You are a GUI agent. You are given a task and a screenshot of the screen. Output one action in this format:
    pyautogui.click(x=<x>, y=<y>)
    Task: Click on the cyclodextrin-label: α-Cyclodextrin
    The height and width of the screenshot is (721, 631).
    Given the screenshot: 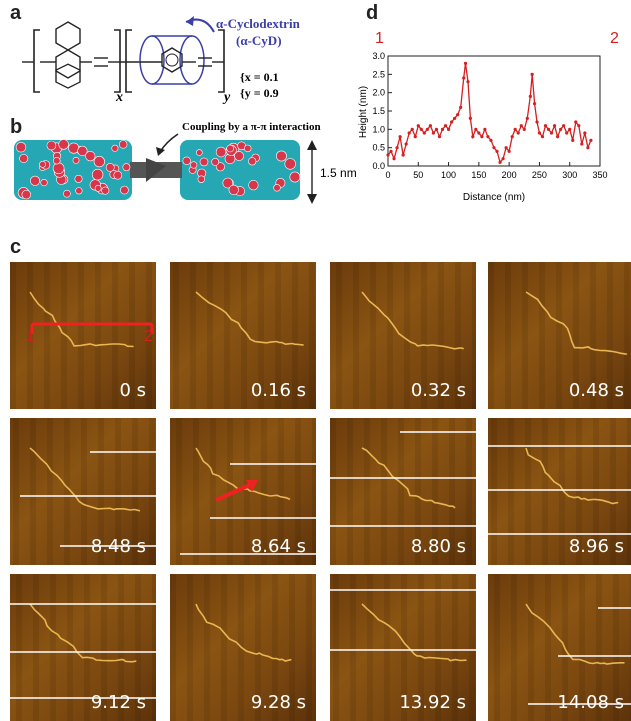 What is the action you would take?
    pyautogui.click(x=258, y=23)
    